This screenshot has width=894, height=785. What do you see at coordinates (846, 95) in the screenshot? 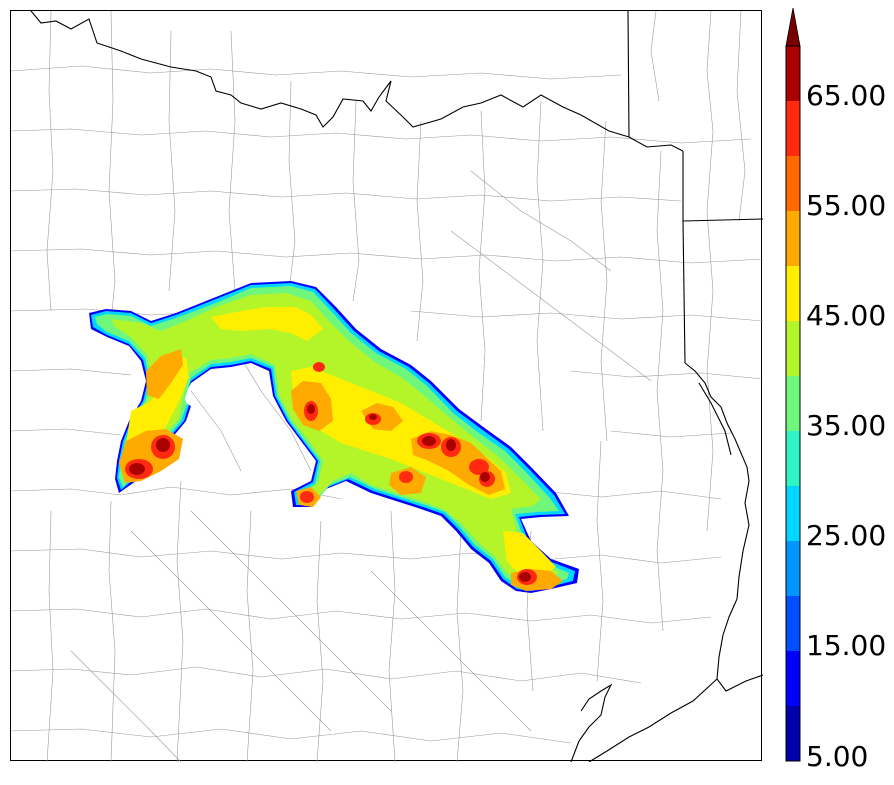
I see `colorbar-tick-label: 65.00` at bounding box center [846, 95].